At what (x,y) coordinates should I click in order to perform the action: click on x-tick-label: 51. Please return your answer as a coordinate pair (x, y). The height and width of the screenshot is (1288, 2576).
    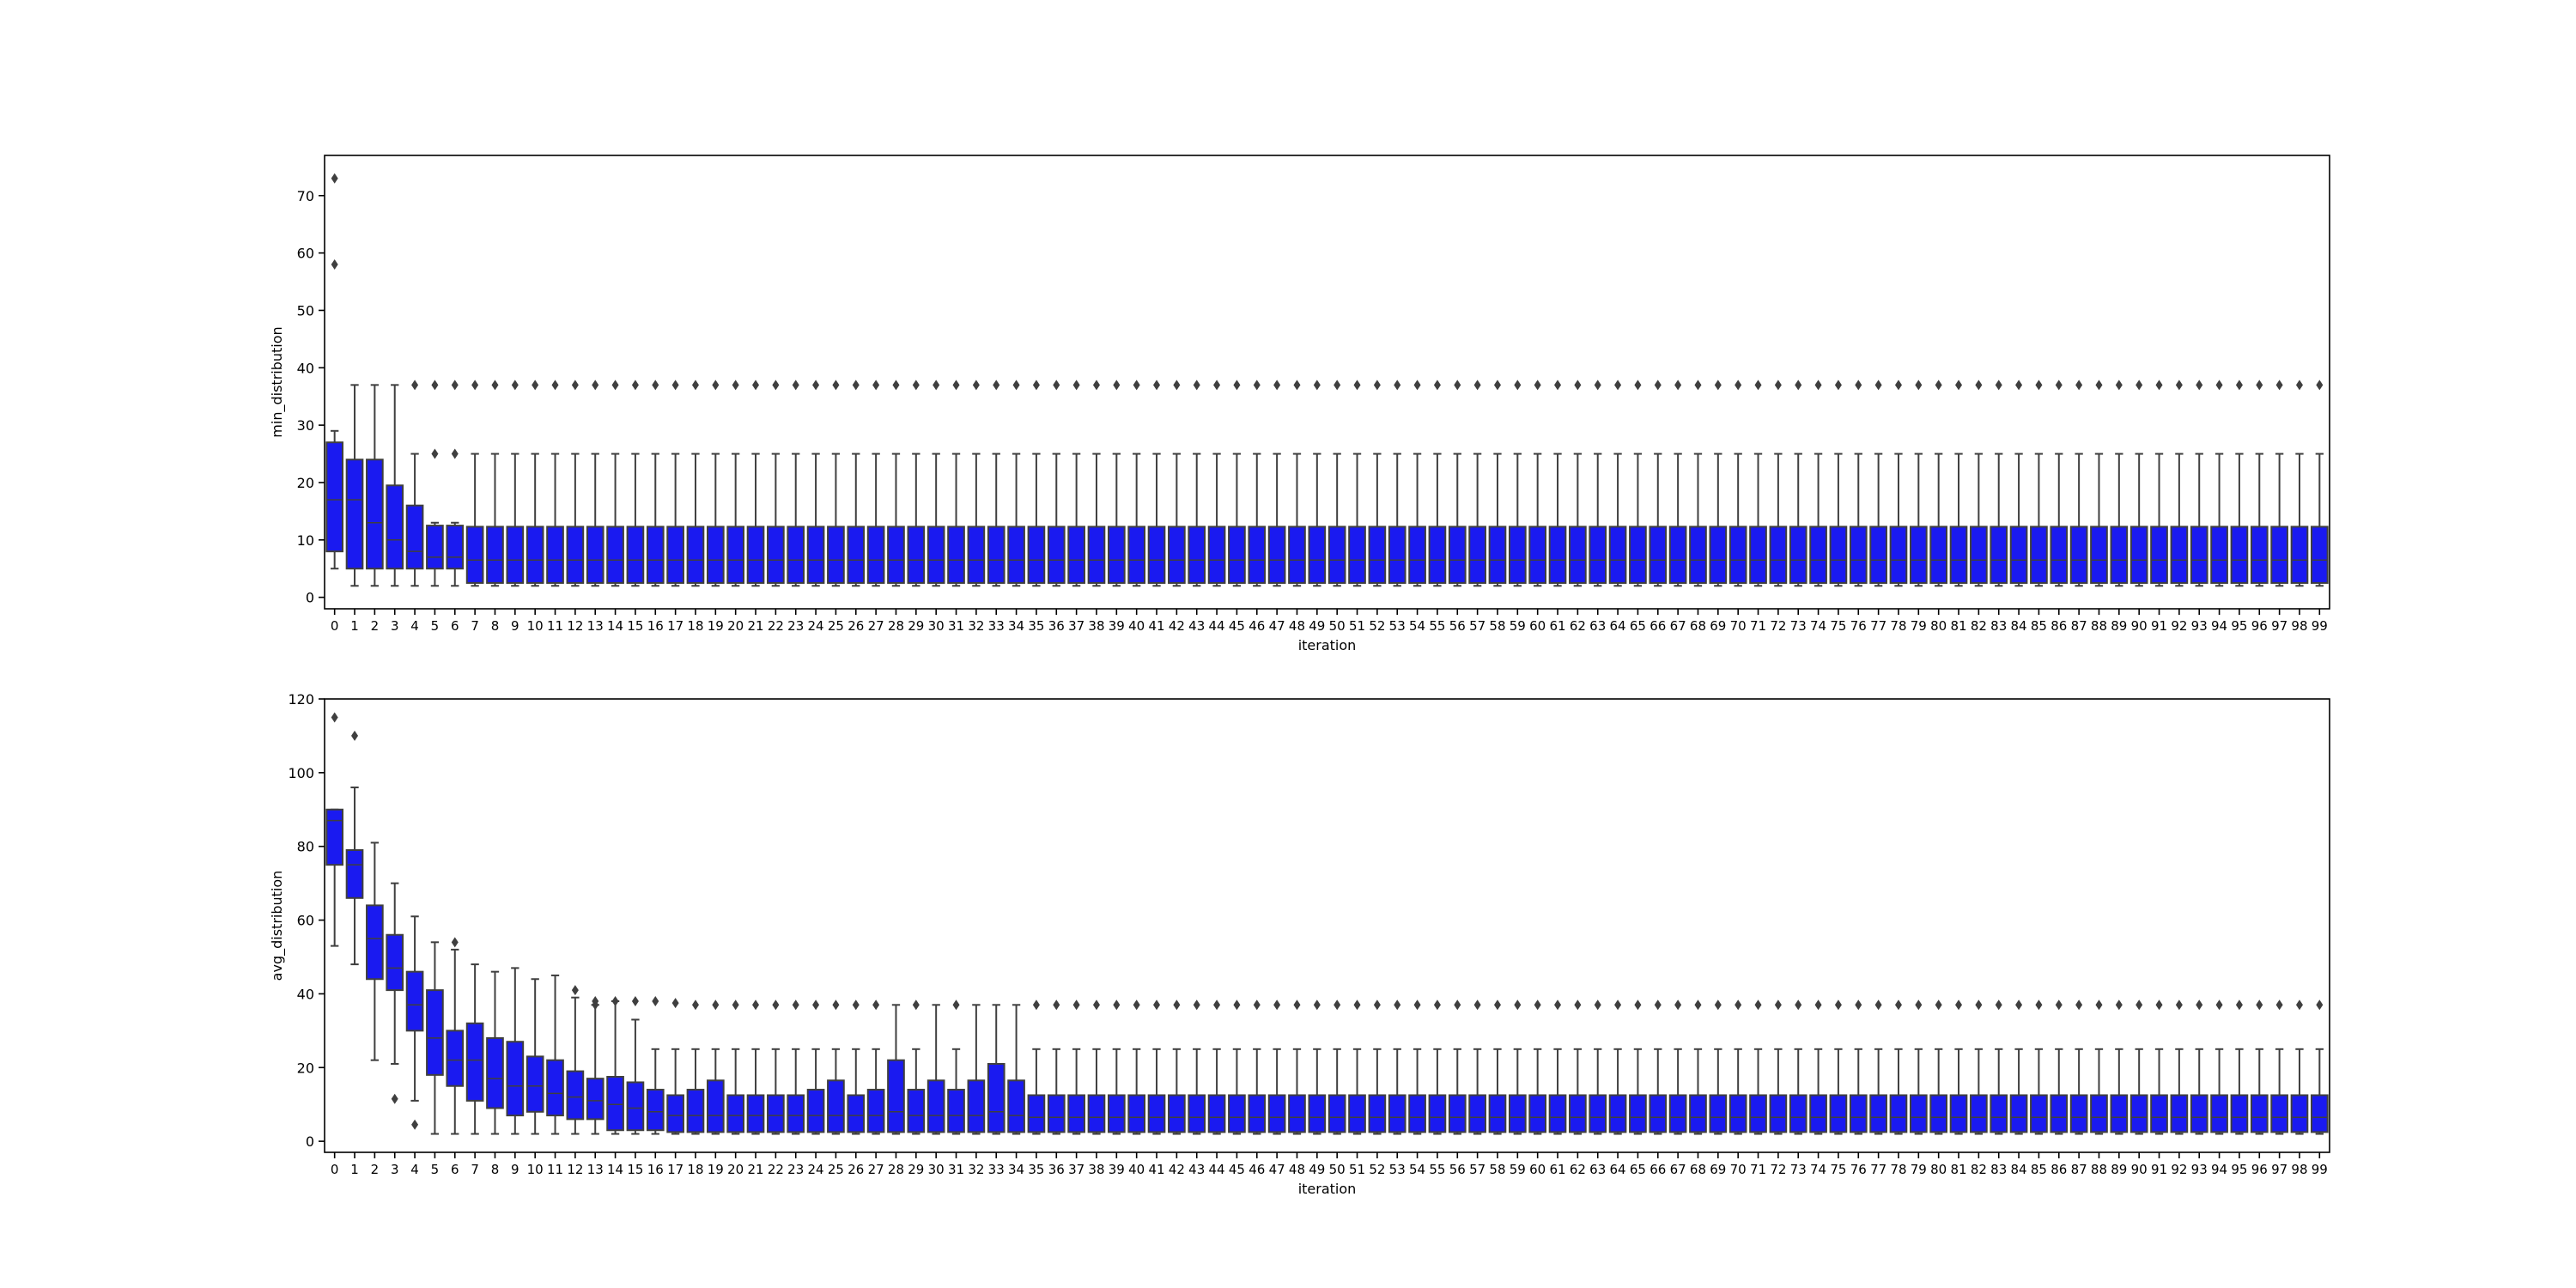
    Looking at the image, I should click on (1357, 626).